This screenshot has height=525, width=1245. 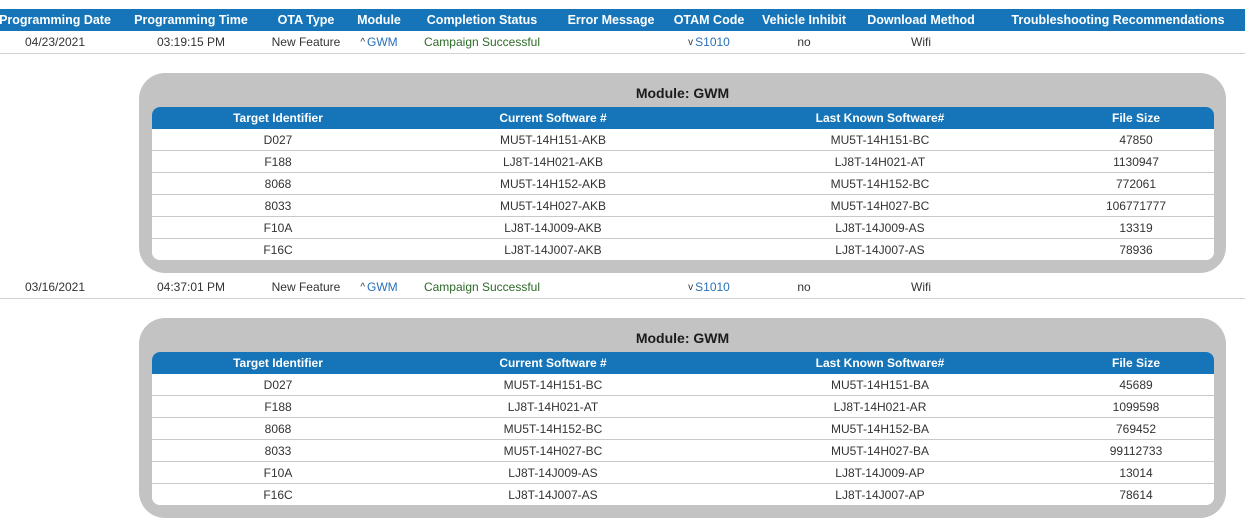 What do you see at coordinates (880, 139) in the screenshot?
I see `last-known-software: MU5T-14H151-BC` at bounding box center [880, 139].